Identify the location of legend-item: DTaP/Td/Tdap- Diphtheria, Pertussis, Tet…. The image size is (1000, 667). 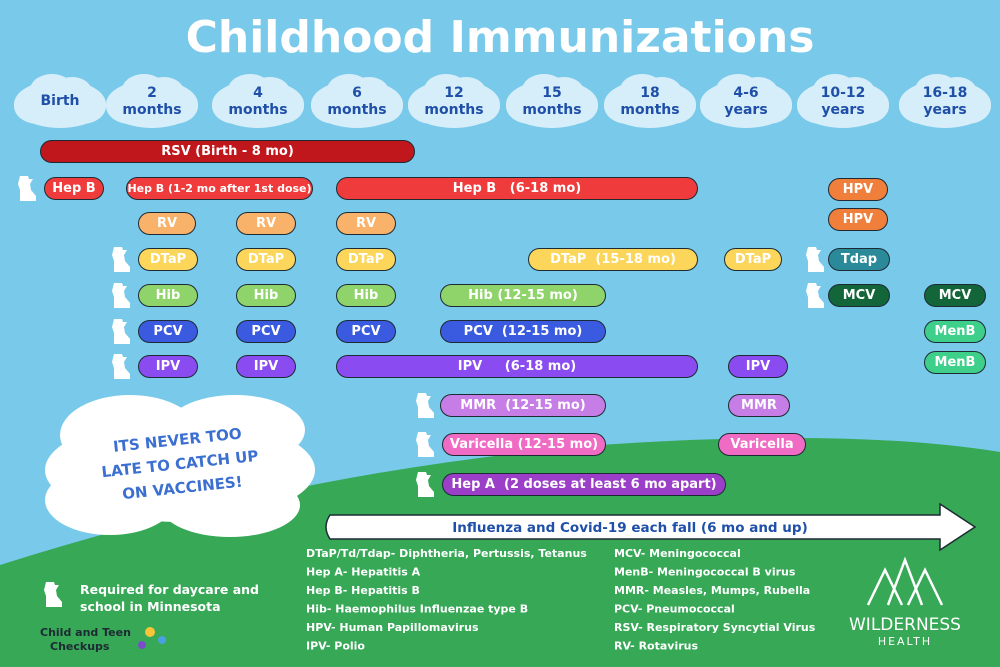
(446, 553).